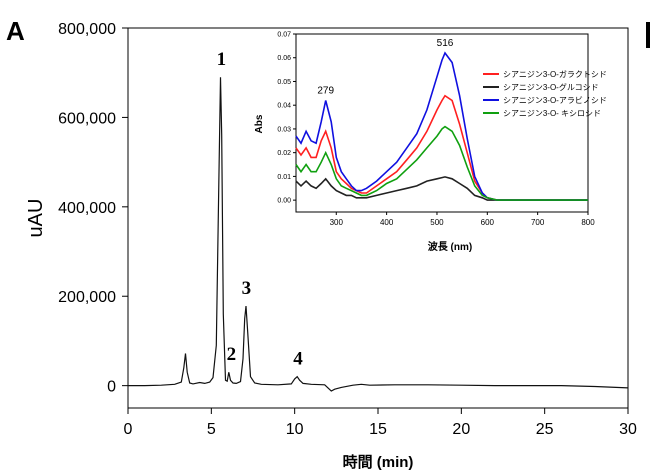 Image resolution: width=650 pixels, height=471 pixels. Describe the element at coordinates (538, 222) in the screenshot. I see `inset-x-tick-label: 700` at that location.